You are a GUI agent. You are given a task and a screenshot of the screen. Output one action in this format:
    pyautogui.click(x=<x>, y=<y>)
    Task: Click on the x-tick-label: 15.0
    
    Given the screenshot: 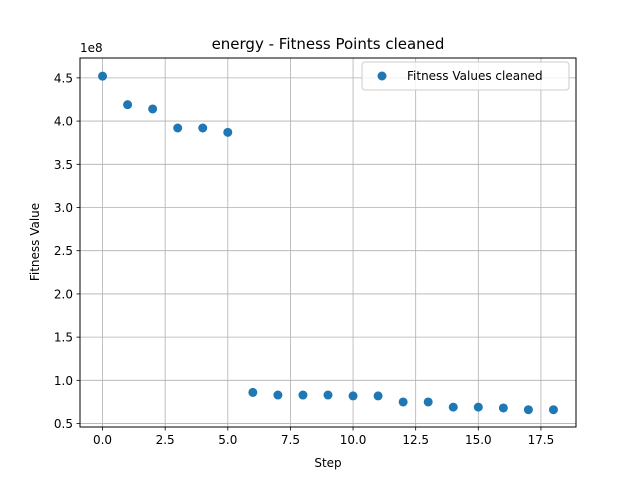 What is the action you would take?
    pyautogui.click(x=478, y=440)
    